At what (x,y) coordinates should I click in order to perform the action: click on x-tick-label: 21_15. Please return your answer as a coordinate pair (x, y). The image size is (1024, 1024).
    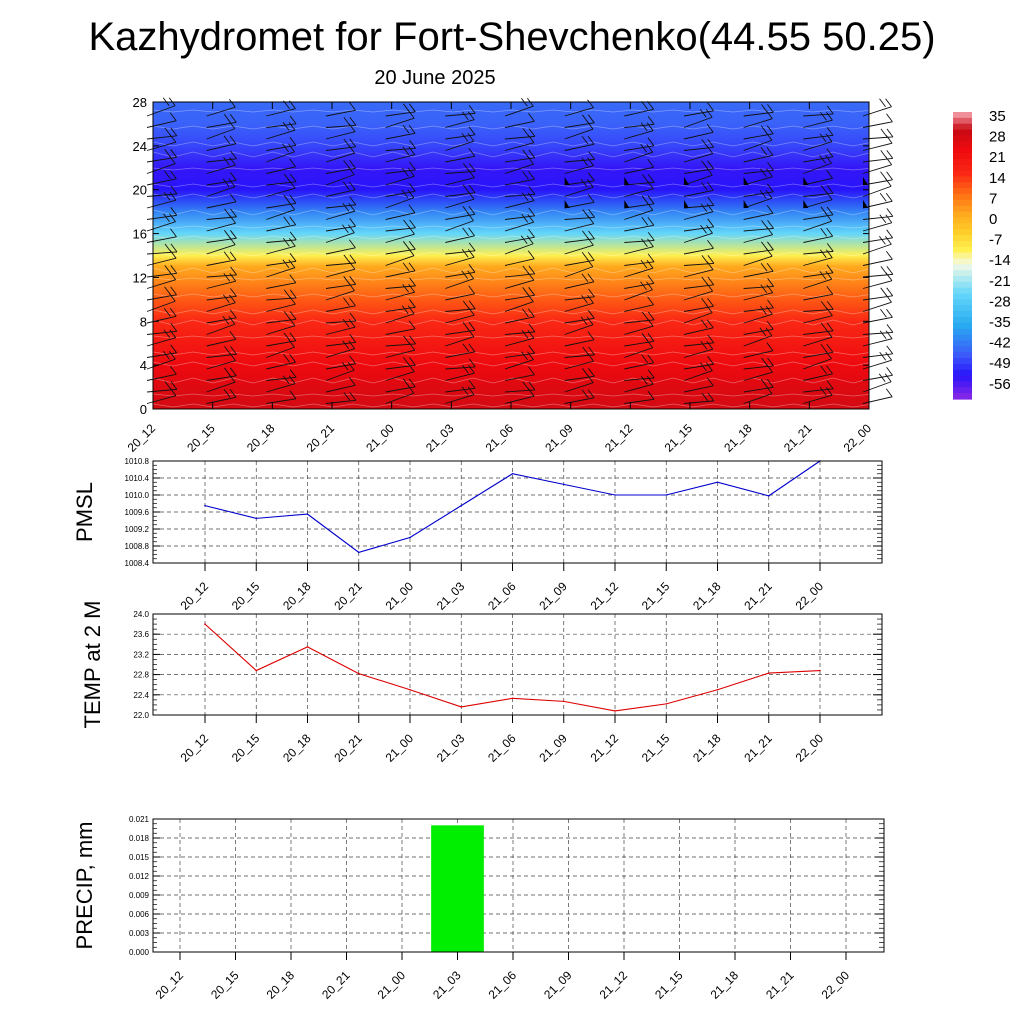
    Looking at the image, I should click on (656, 748).